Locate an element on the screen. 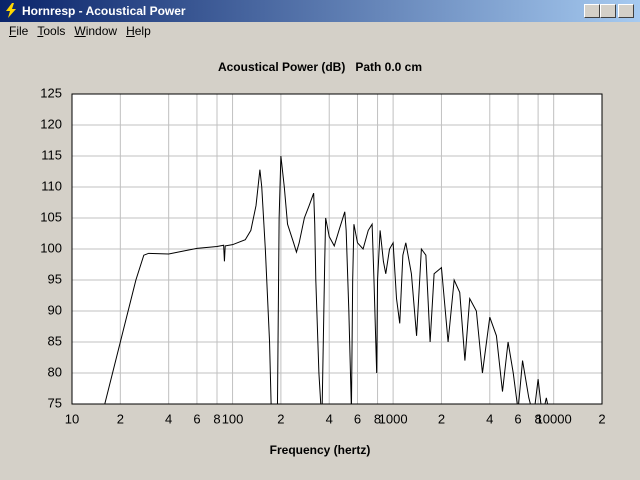 Image resolution: width=640 pixels, height=480 pixels. chart-title: Acoustical Power (dB) Path 0.0 cm is located at coordinates (320, 67).